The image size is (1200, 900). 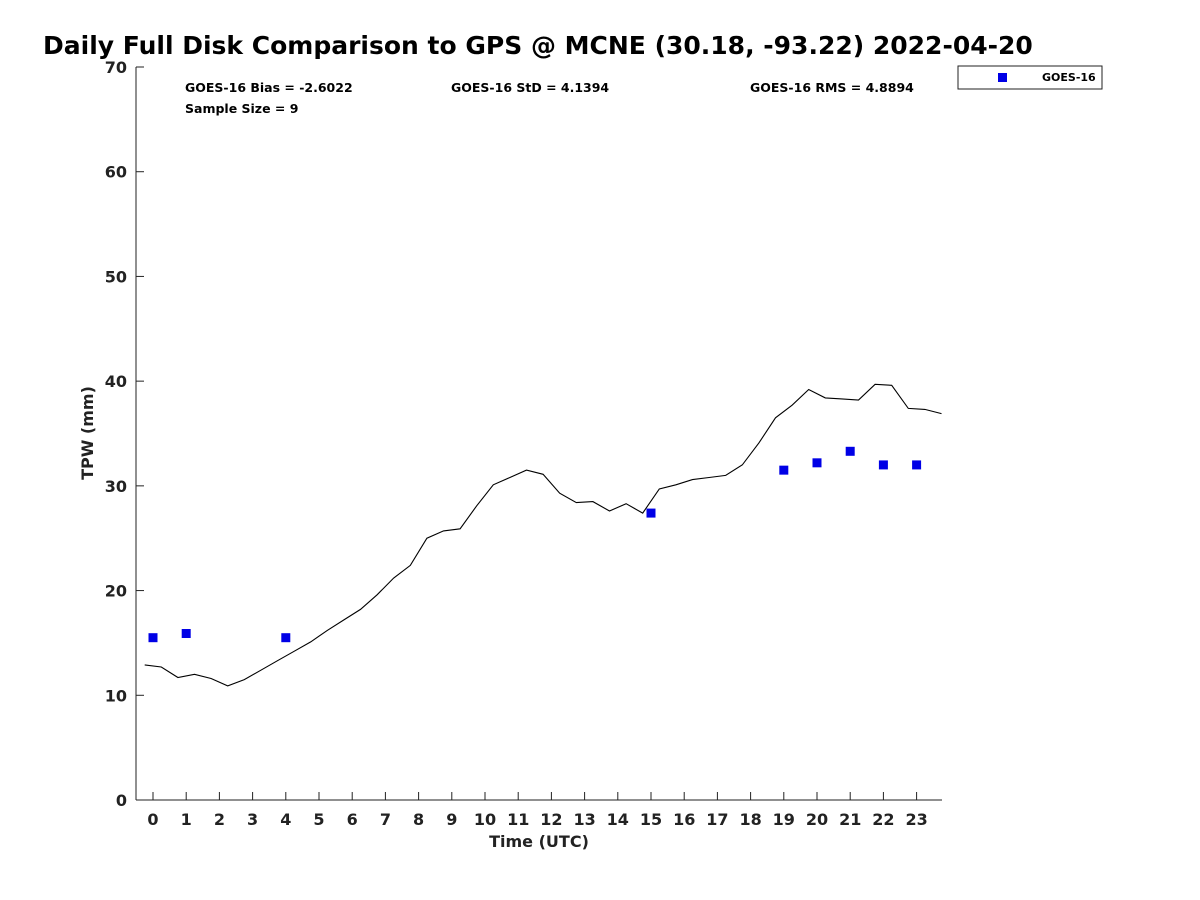 I want to click on x-tick-label: 20, so click(x=817, y=819).